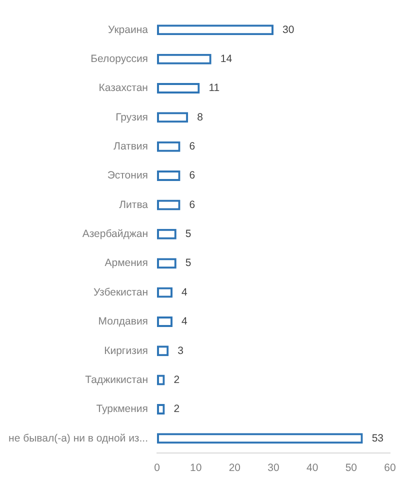  I want to click on x-tick-label: 0, so click(157, 468).